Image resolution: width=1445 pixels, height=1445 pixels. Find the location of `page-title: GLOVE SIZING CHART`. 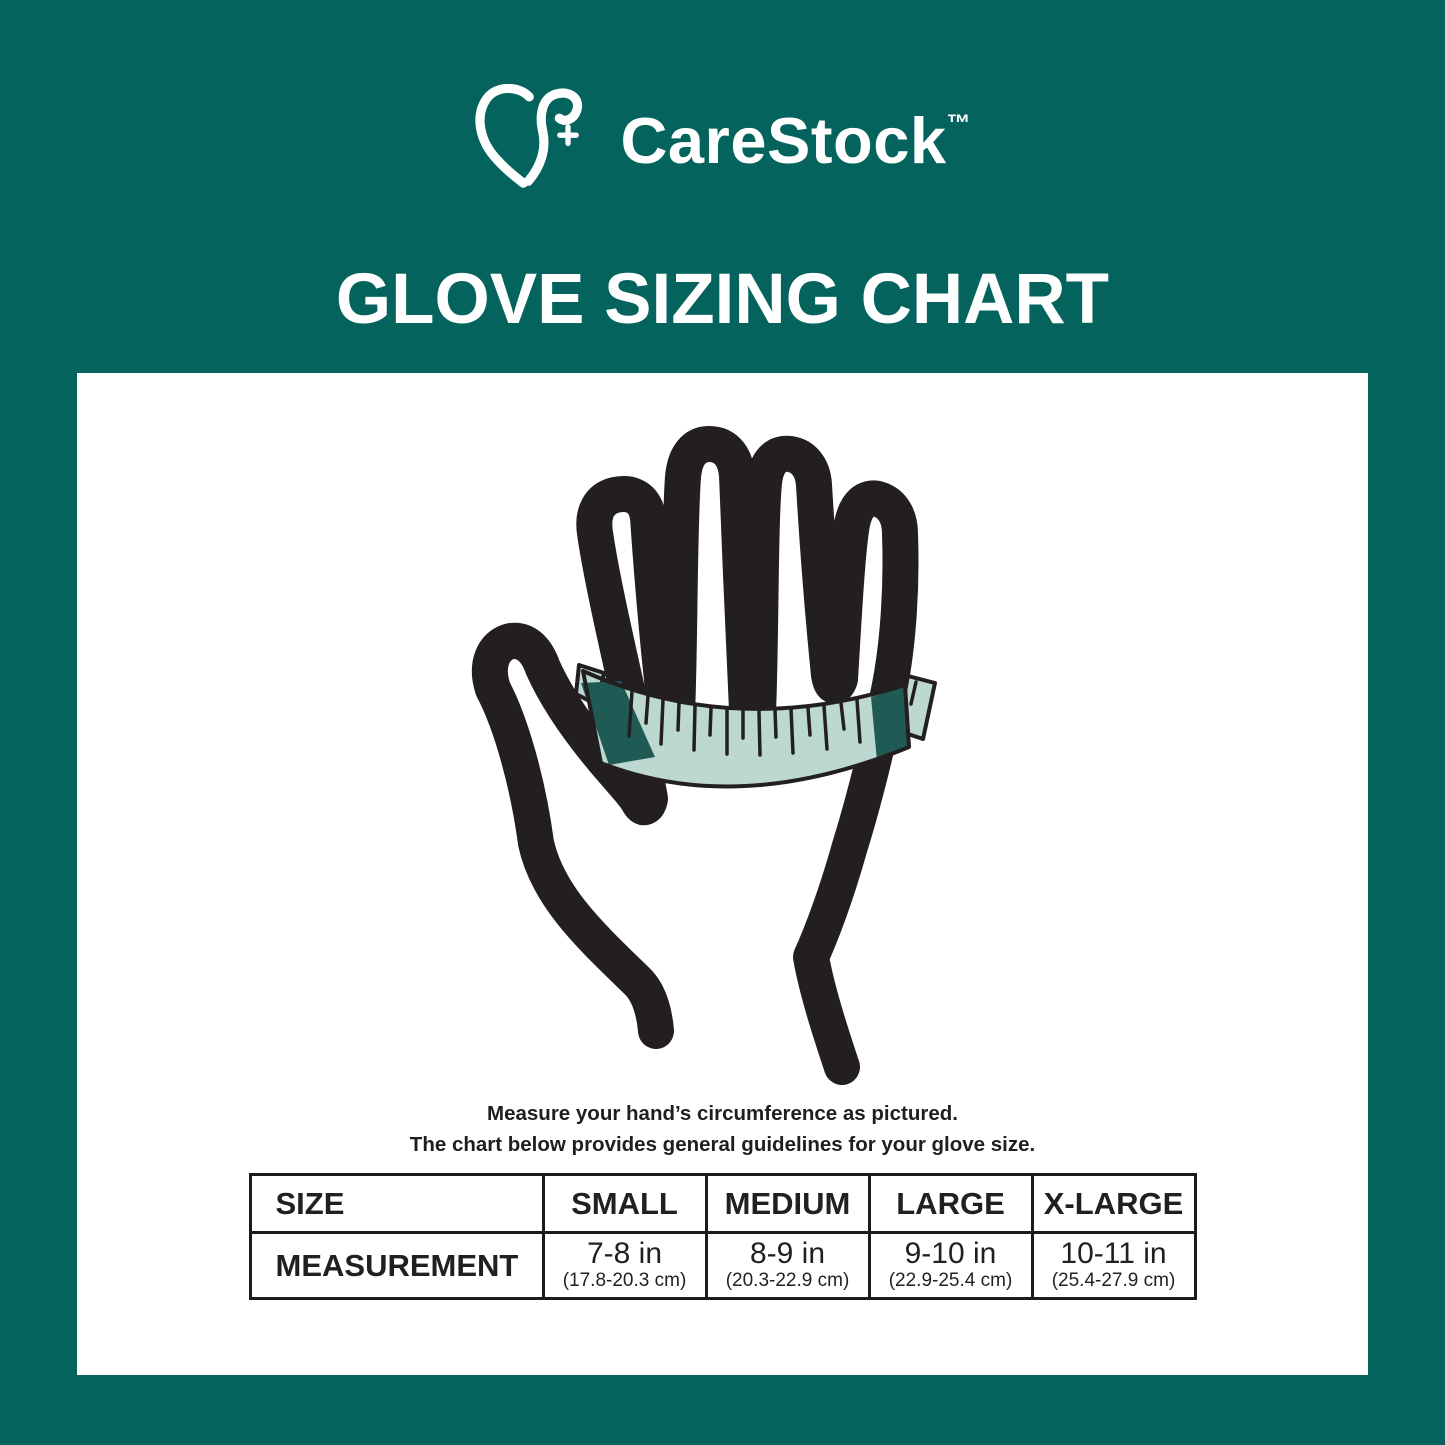

page-title: GLOVE SIZING CHART is located at coordinates (722, 299).